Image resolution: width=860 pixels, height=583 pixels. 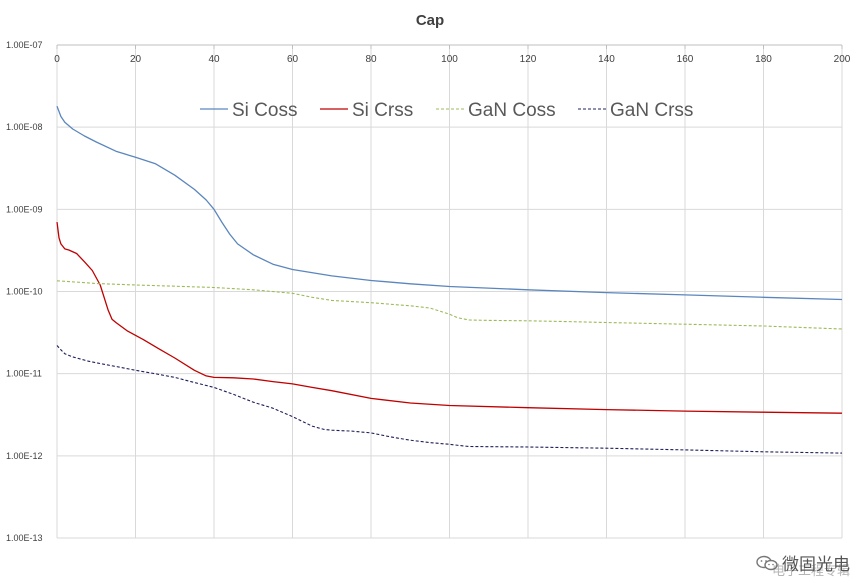 I want to click on legend-label: Si Crss, so click(x=382, y=110).